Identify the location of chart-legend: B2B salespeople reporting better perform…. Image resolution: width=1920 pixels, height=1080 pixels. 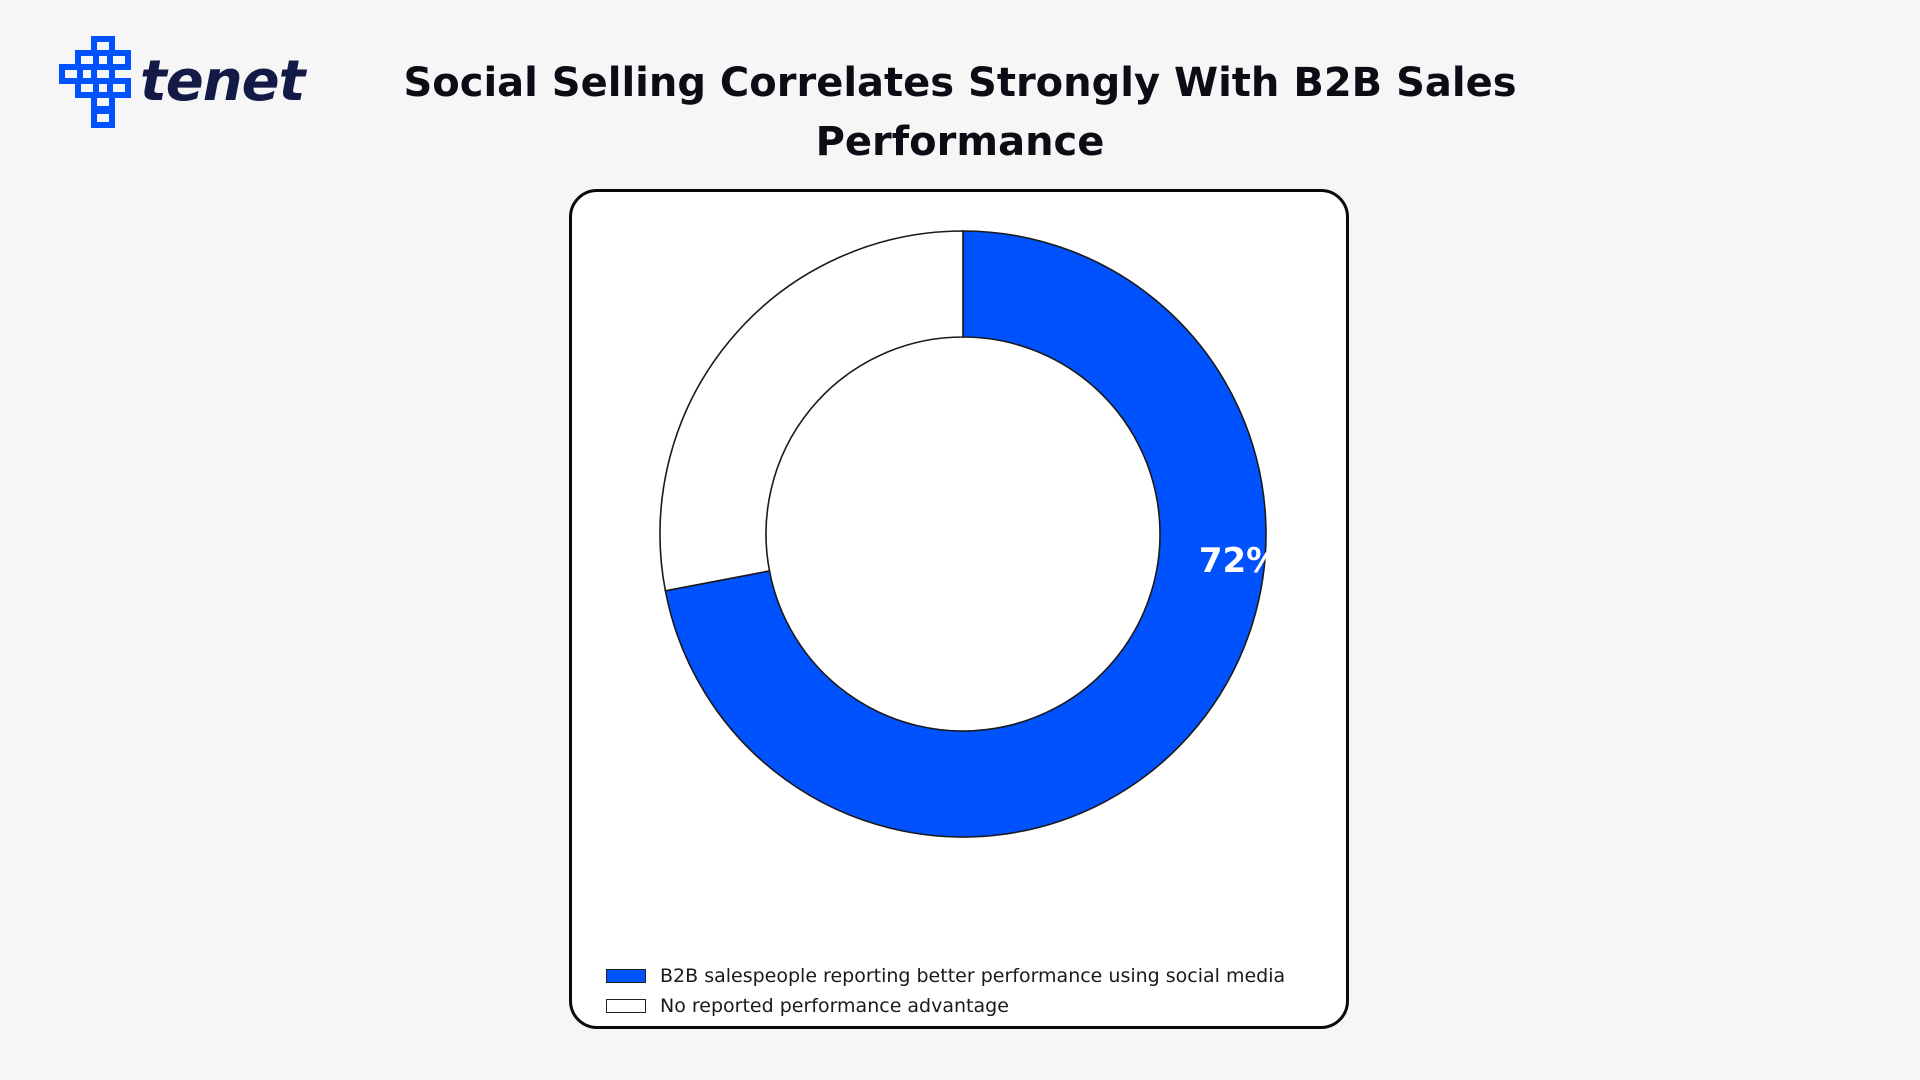
(945, 991).